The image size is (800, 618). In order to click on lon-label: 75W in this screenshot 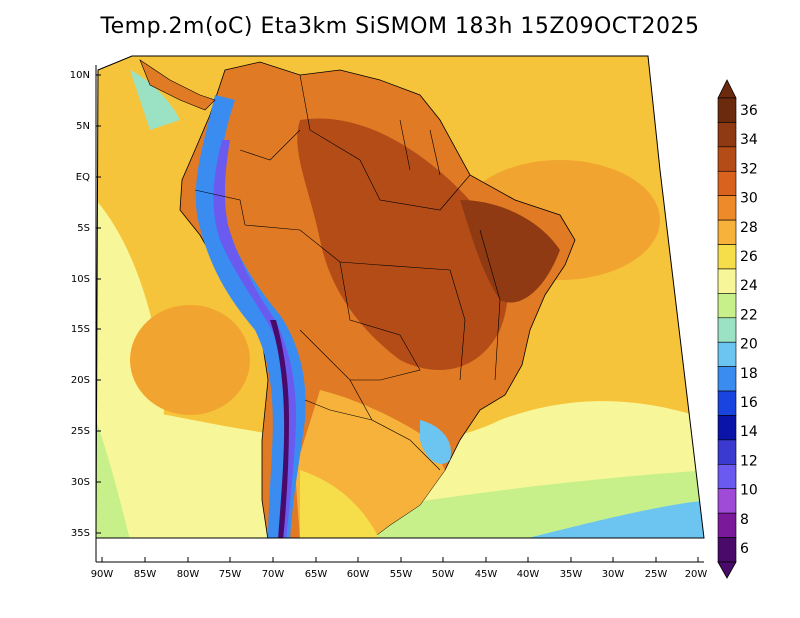, I will do `click(230, 574)`.